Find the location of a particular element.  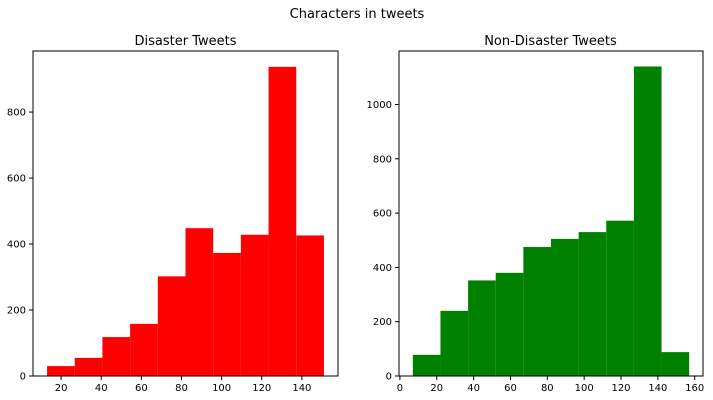

chart-title: Disaster Tweets is located at coordinates (186, 41).